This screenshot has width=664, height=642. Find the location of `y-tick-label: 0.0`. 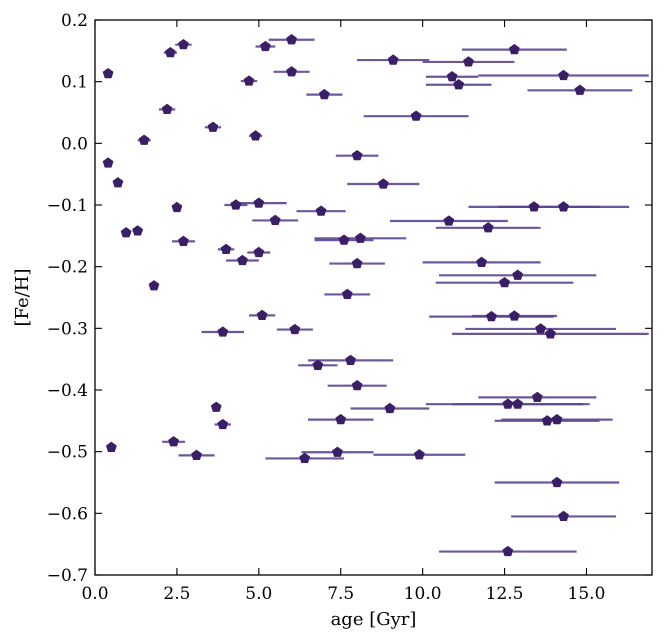

y-tick-label: 0.0 is located at coordinates (74, 144).